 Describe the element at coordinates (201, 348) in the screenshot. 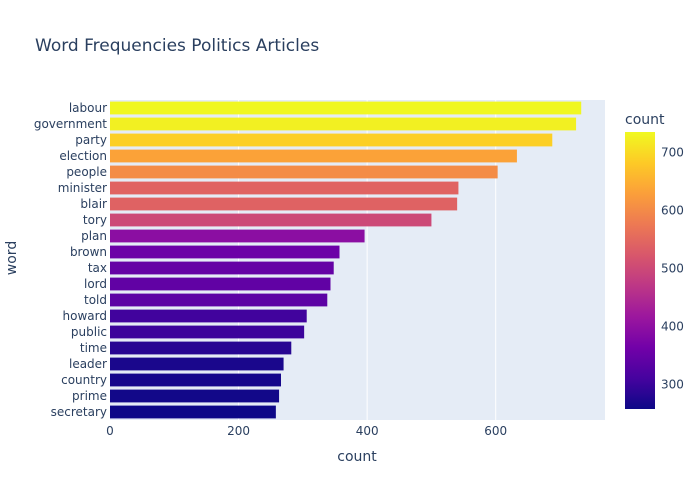

I see `bar-time` at that location.